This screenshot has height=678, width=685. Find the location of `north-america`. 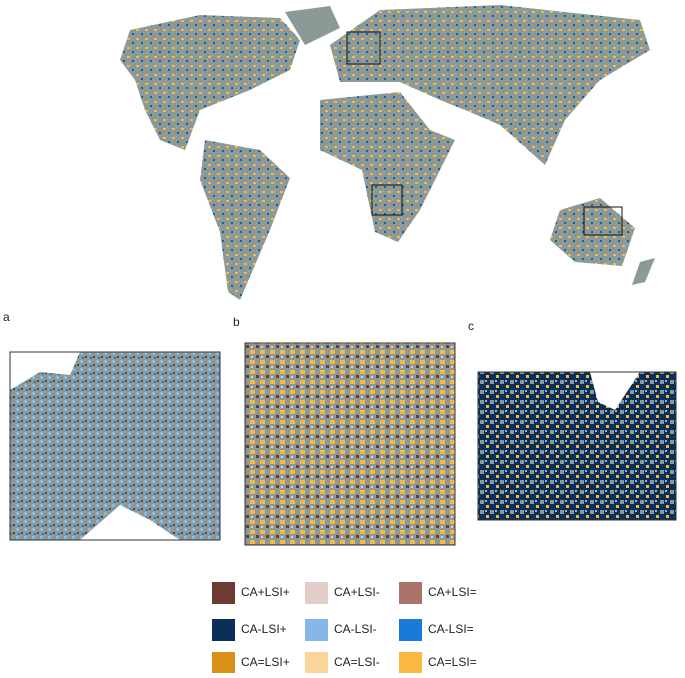

north-america is located at coordinates (210, 82).